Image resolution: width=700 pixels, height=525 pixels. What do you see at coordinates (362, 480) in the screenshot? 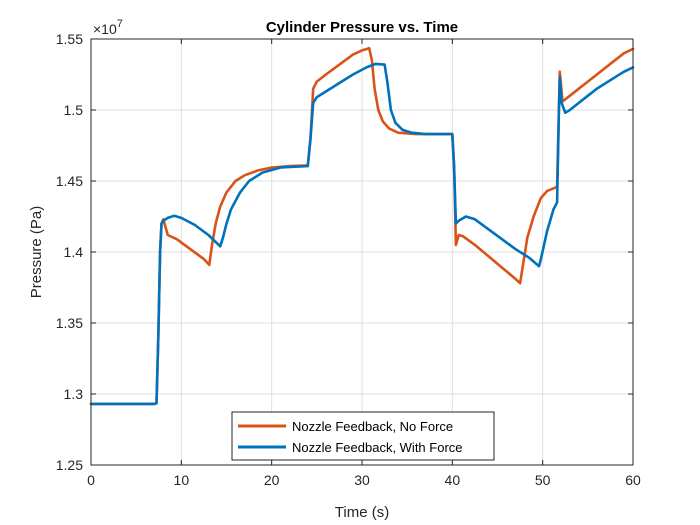
I see `x-tick-label: 30` at bounding box center [362, 480].